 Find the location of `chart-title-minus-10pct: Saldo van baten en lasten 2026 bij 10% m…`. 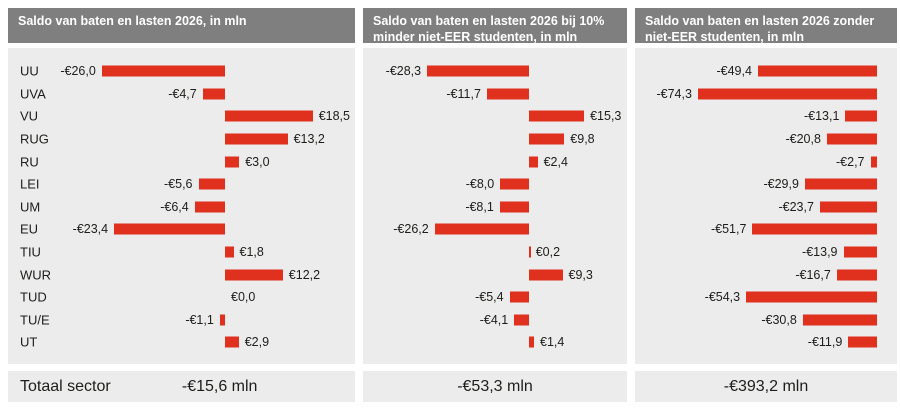

chart-title-minus-10pct: Saldo van baten en lasten 2026 bij 10% m… is located at coordinates (495, 26).